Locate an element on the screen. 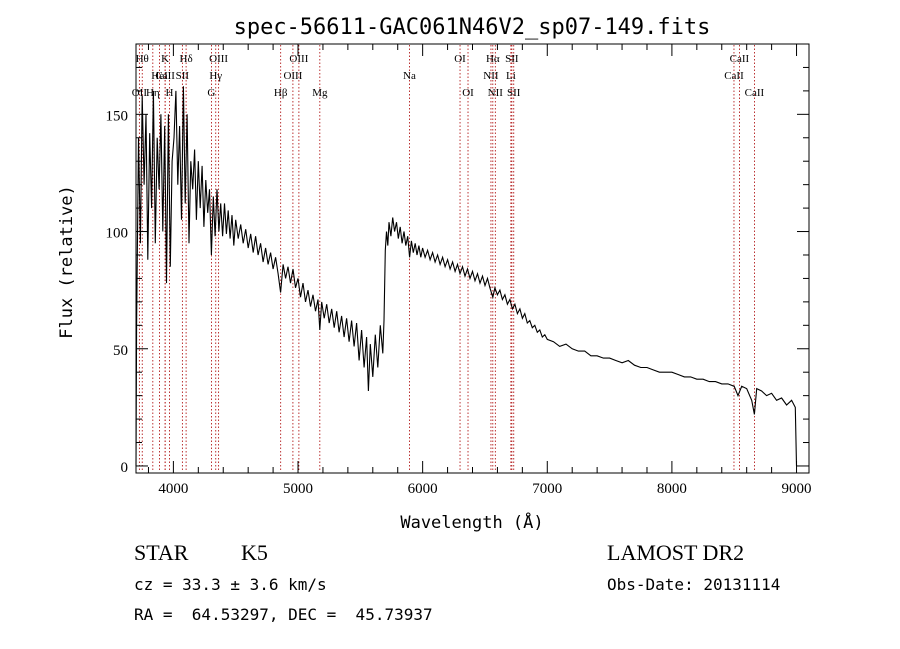  object-class: STAR is located at coordinates (161, 552).